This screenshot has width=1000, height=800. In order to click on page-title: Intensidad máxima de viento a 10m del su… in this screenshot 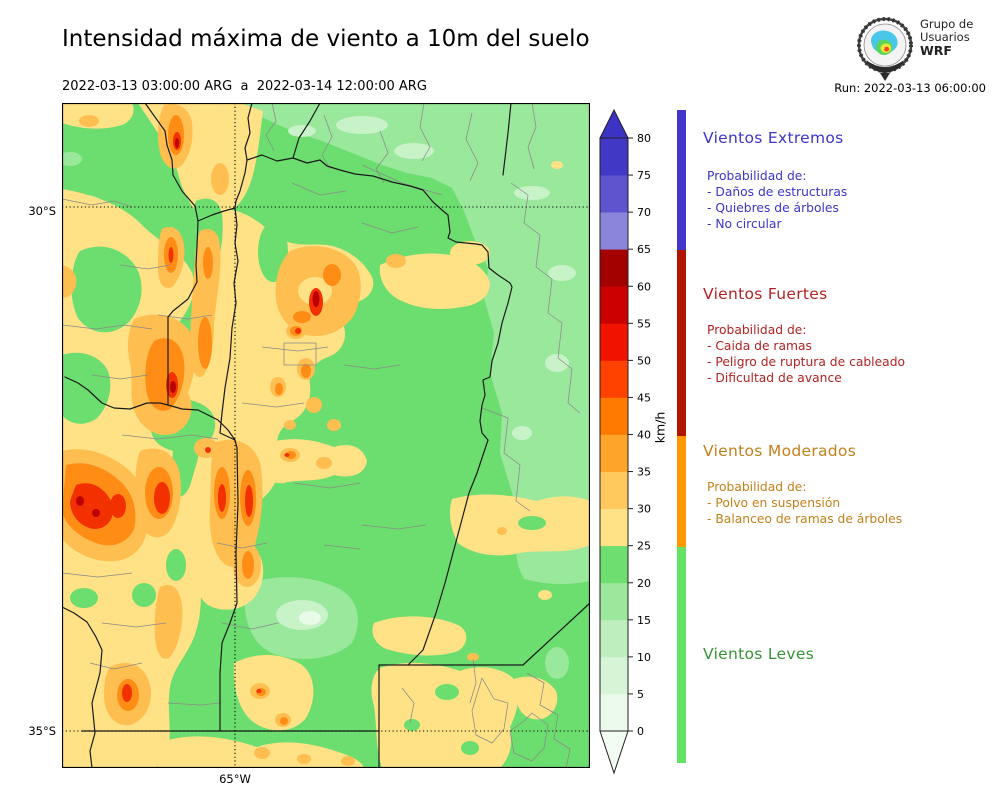, I will do `click(326, 39)`.